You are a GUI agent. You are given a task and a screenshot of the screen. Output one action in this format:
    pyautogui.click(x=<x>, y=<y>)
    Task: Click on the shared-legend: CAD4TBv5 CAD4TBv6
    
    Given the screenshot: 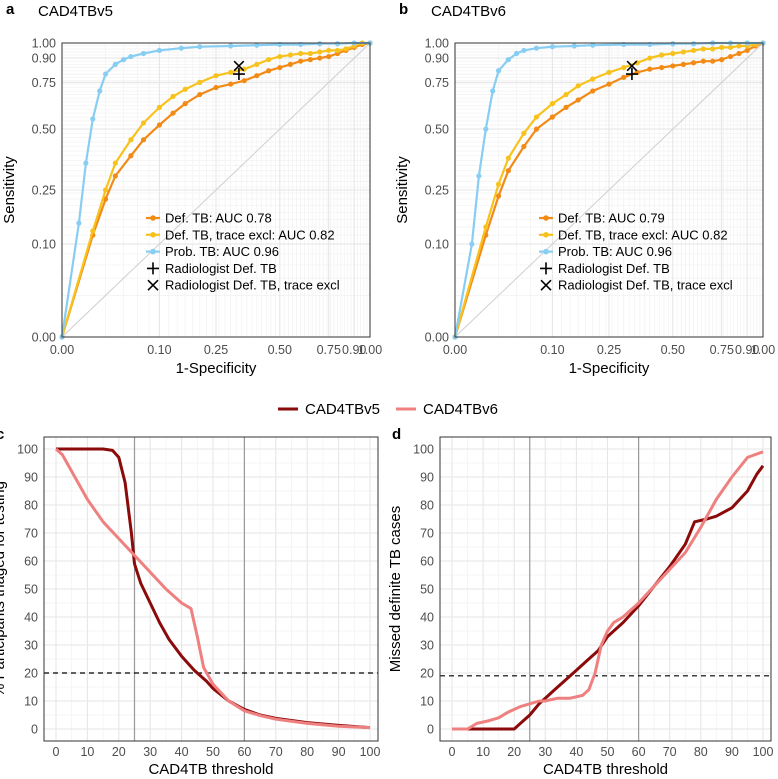 What is the action you would take?
    pyautogui.click(x=388, y=409)
    